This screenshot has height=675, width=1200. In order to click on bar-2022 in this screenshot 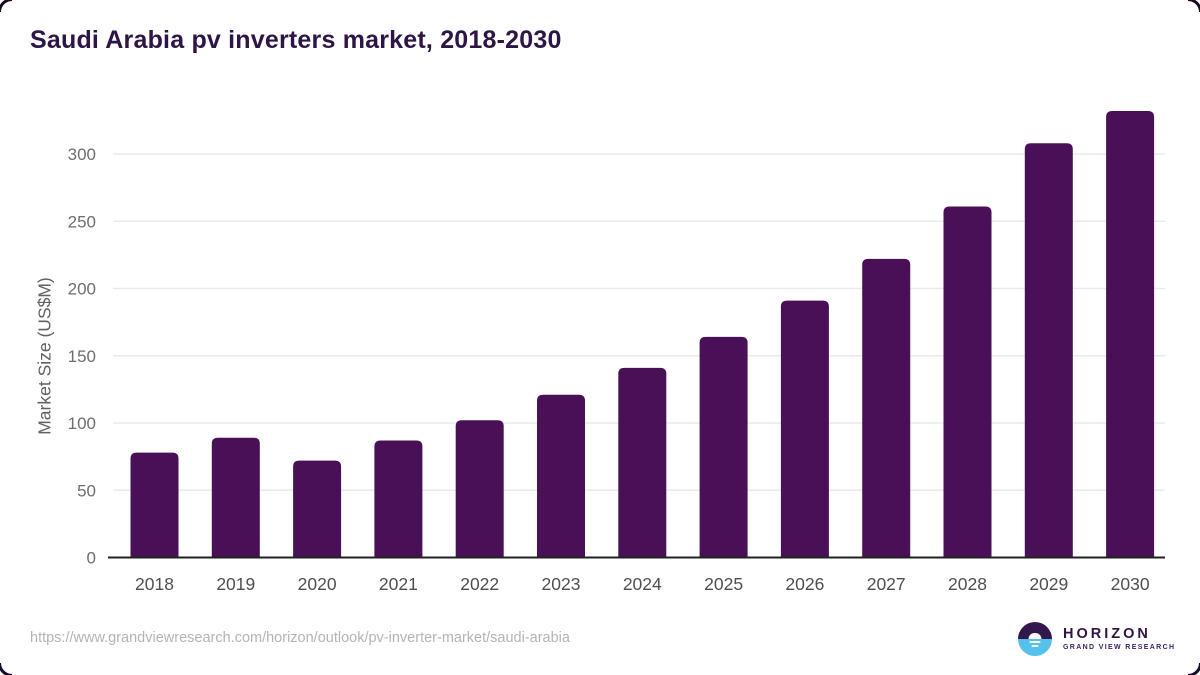, I will do `click(479, 489)`.